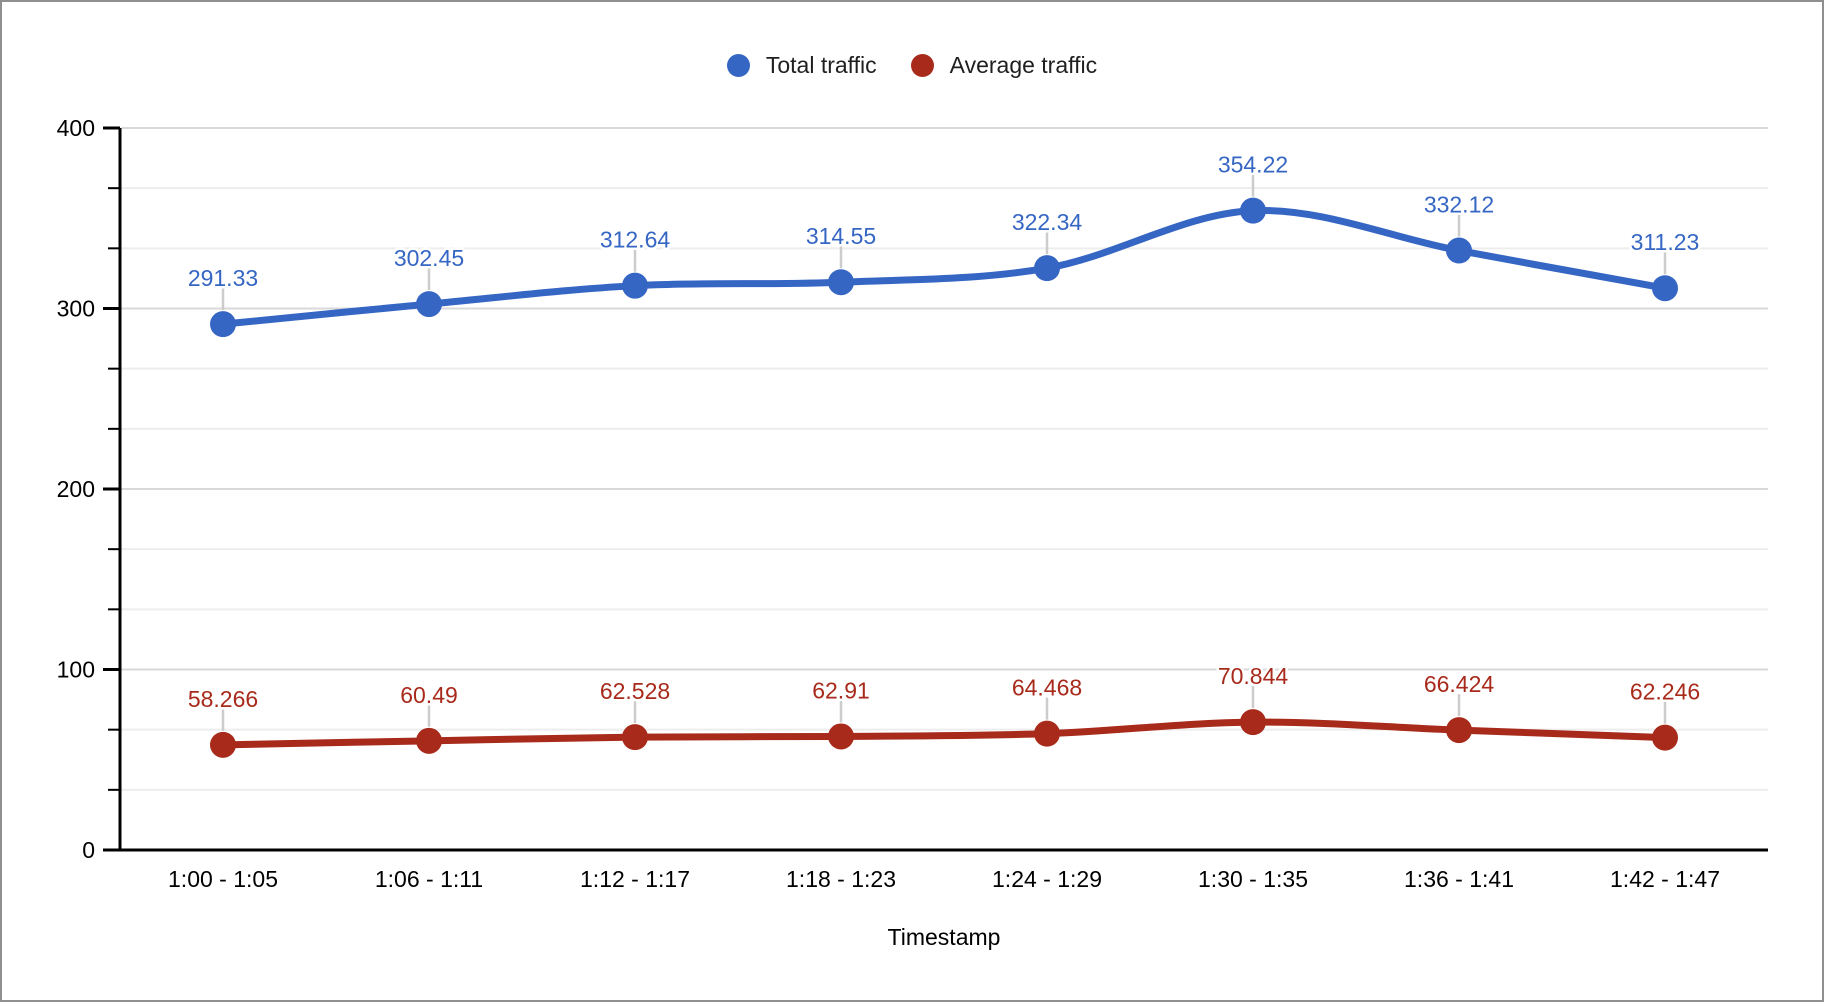 The image size is (1824, 1002). I want to click on y-tick-label: 0, so click(88, 850).